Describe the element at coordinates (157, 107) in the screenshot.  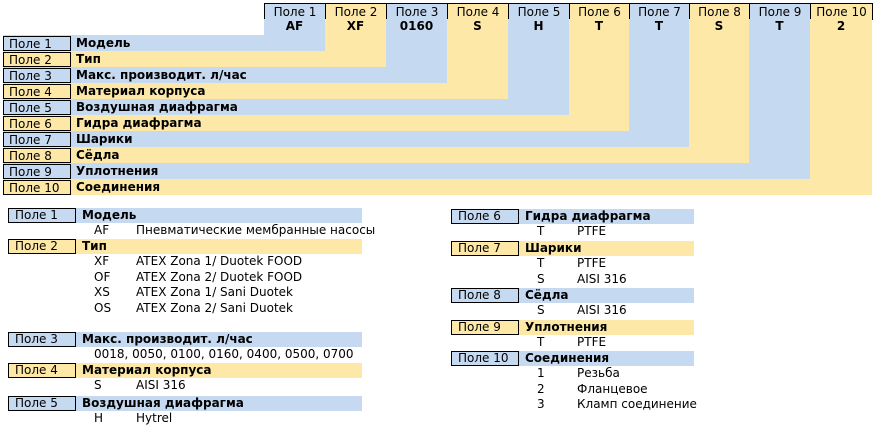
I see `field-row-name: Воздушная диафрагма` at that location.